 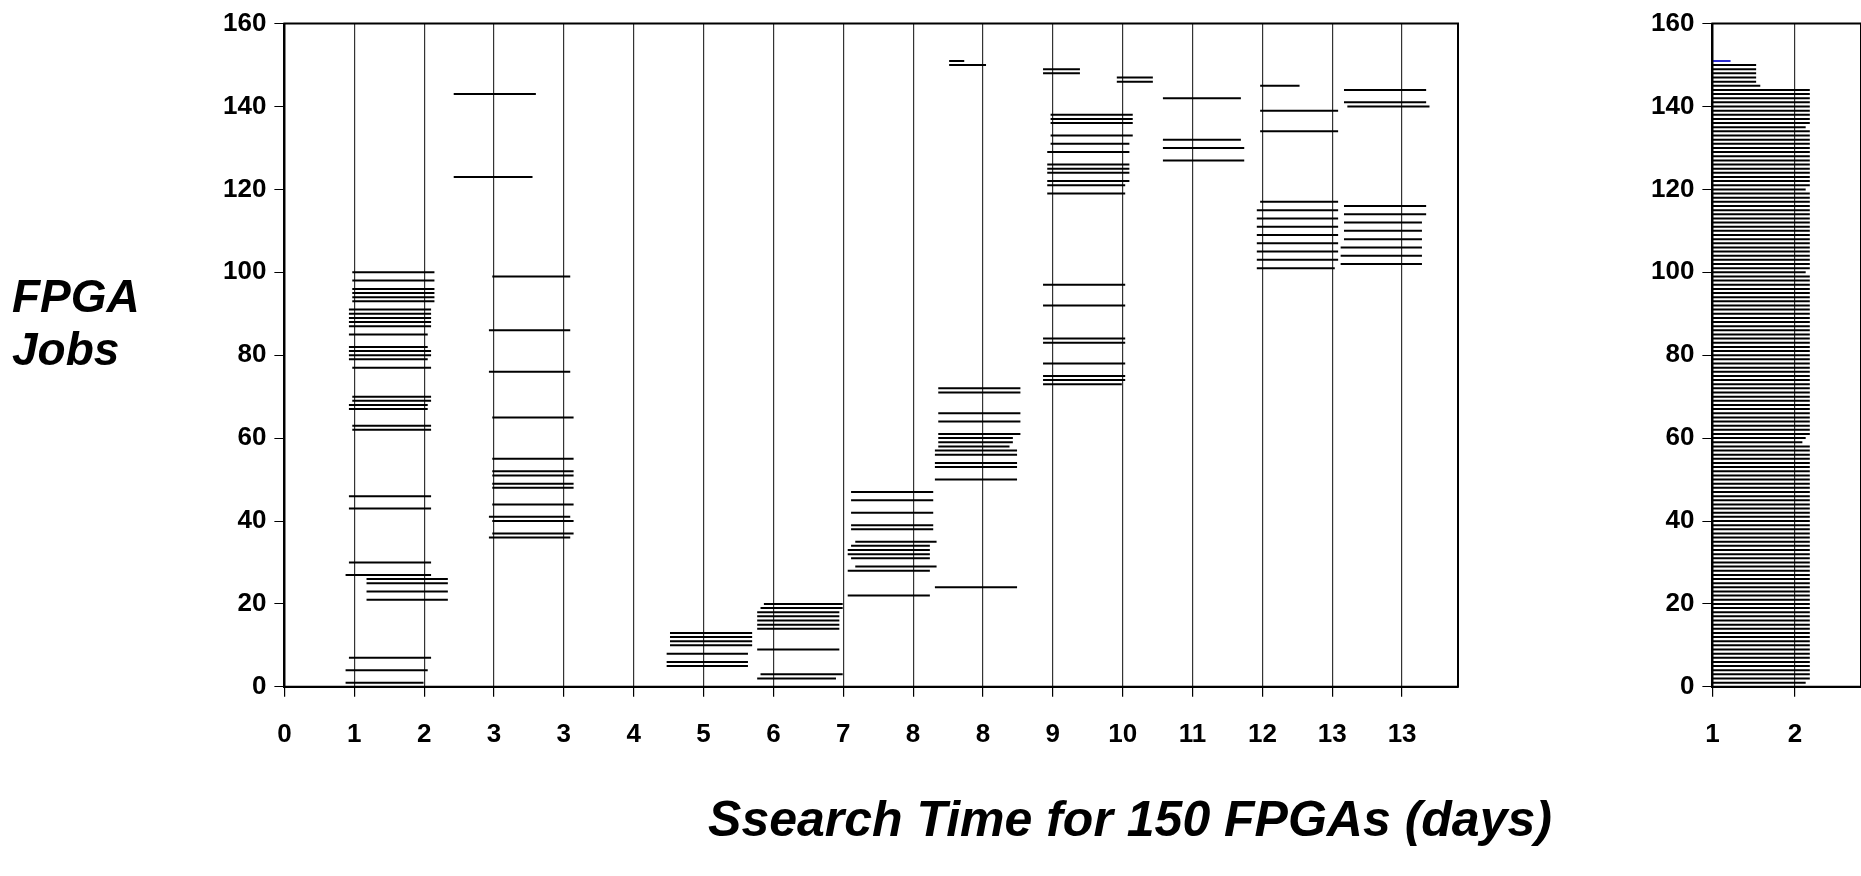 I want to click on x-tick-label: 11, so click(x=1192, y=732).